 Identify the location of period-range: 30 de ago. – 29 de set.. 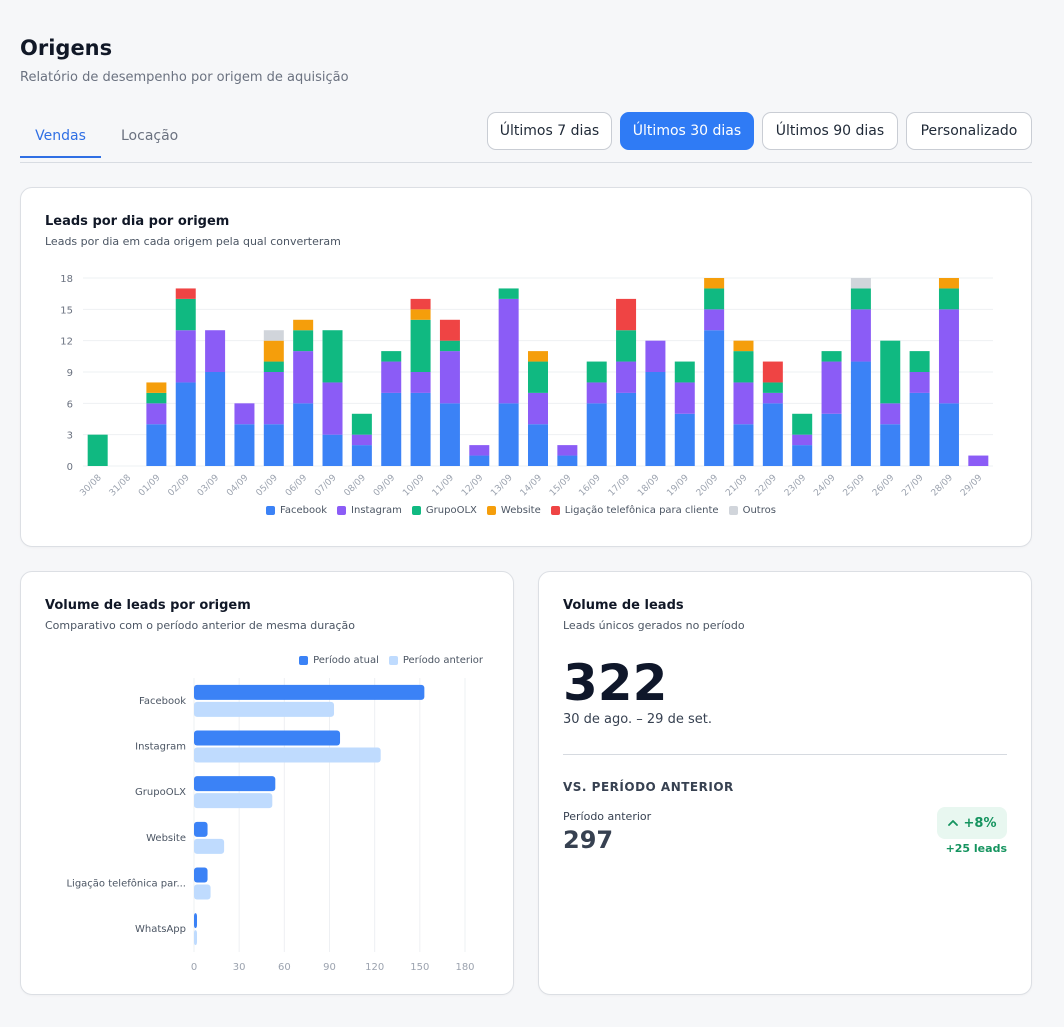
(637, 719).